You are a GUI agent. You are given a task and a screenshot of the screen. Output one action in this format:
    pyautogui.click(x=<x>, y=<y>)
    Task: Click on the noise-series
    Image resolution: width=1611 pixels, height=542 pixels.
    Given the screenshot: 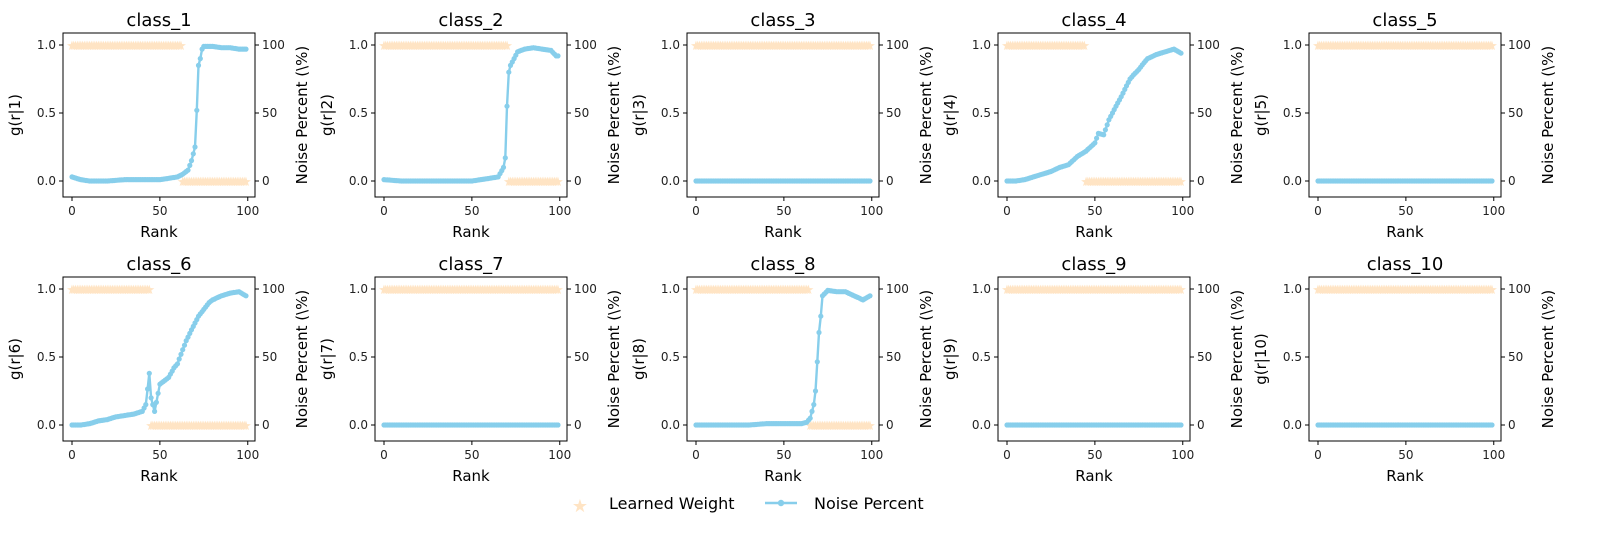 What is the action you would take?
    pyautogui.click(x=1094, y=115)
    